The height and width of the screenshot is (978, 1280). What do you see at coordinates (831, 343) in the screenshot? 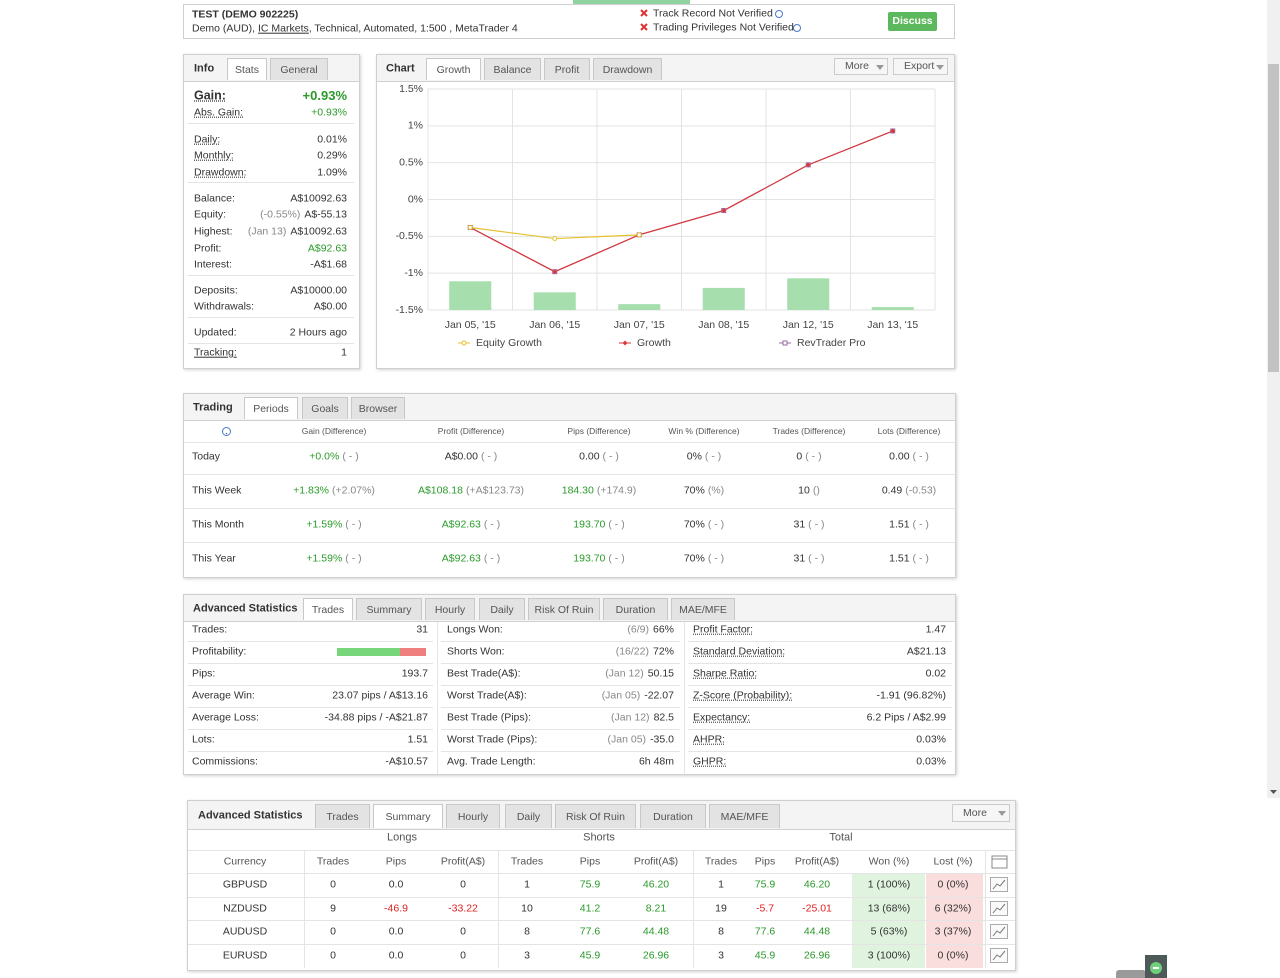
I see `legend-label: RevTrader Pro` at bounding box center [831, 343].